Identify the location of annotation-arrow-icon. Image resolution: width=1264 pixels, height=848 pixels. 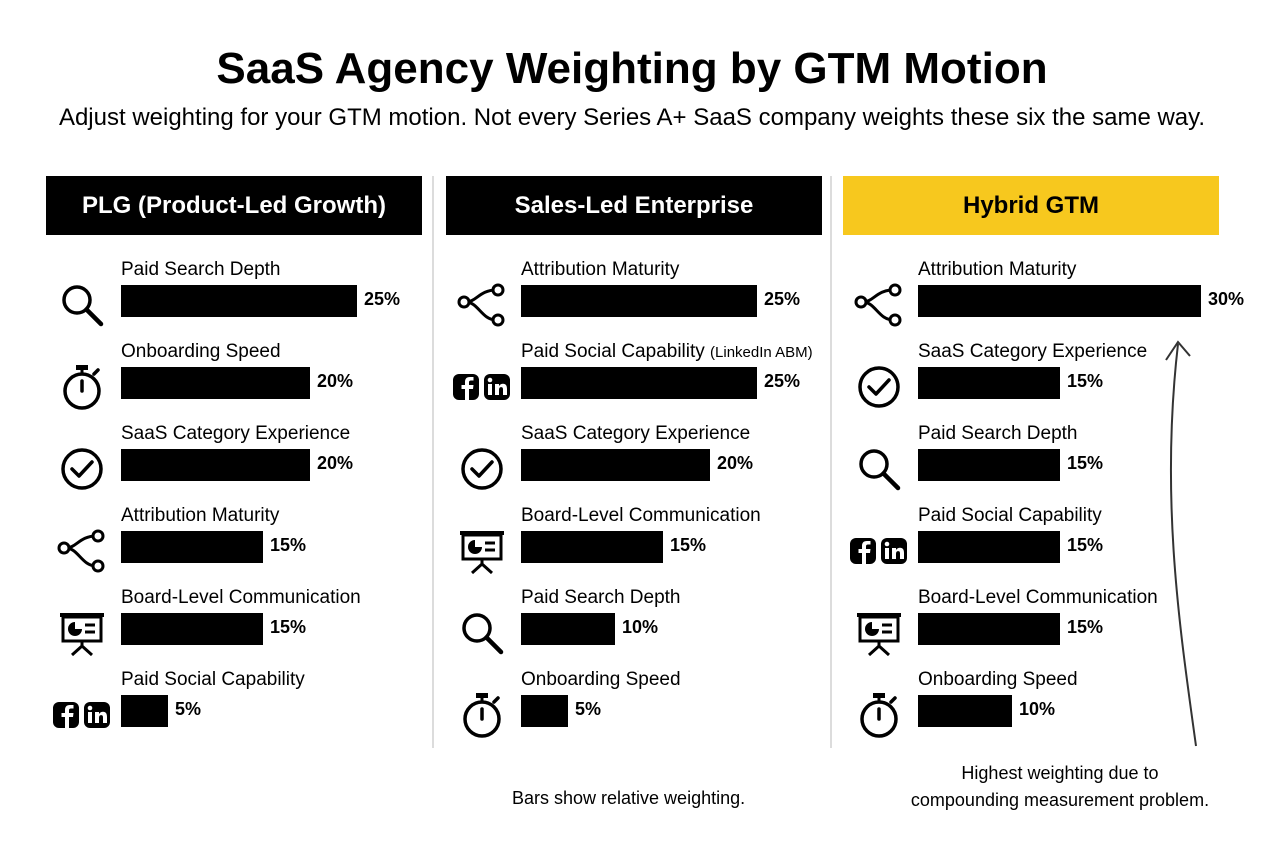
(1181, 543).